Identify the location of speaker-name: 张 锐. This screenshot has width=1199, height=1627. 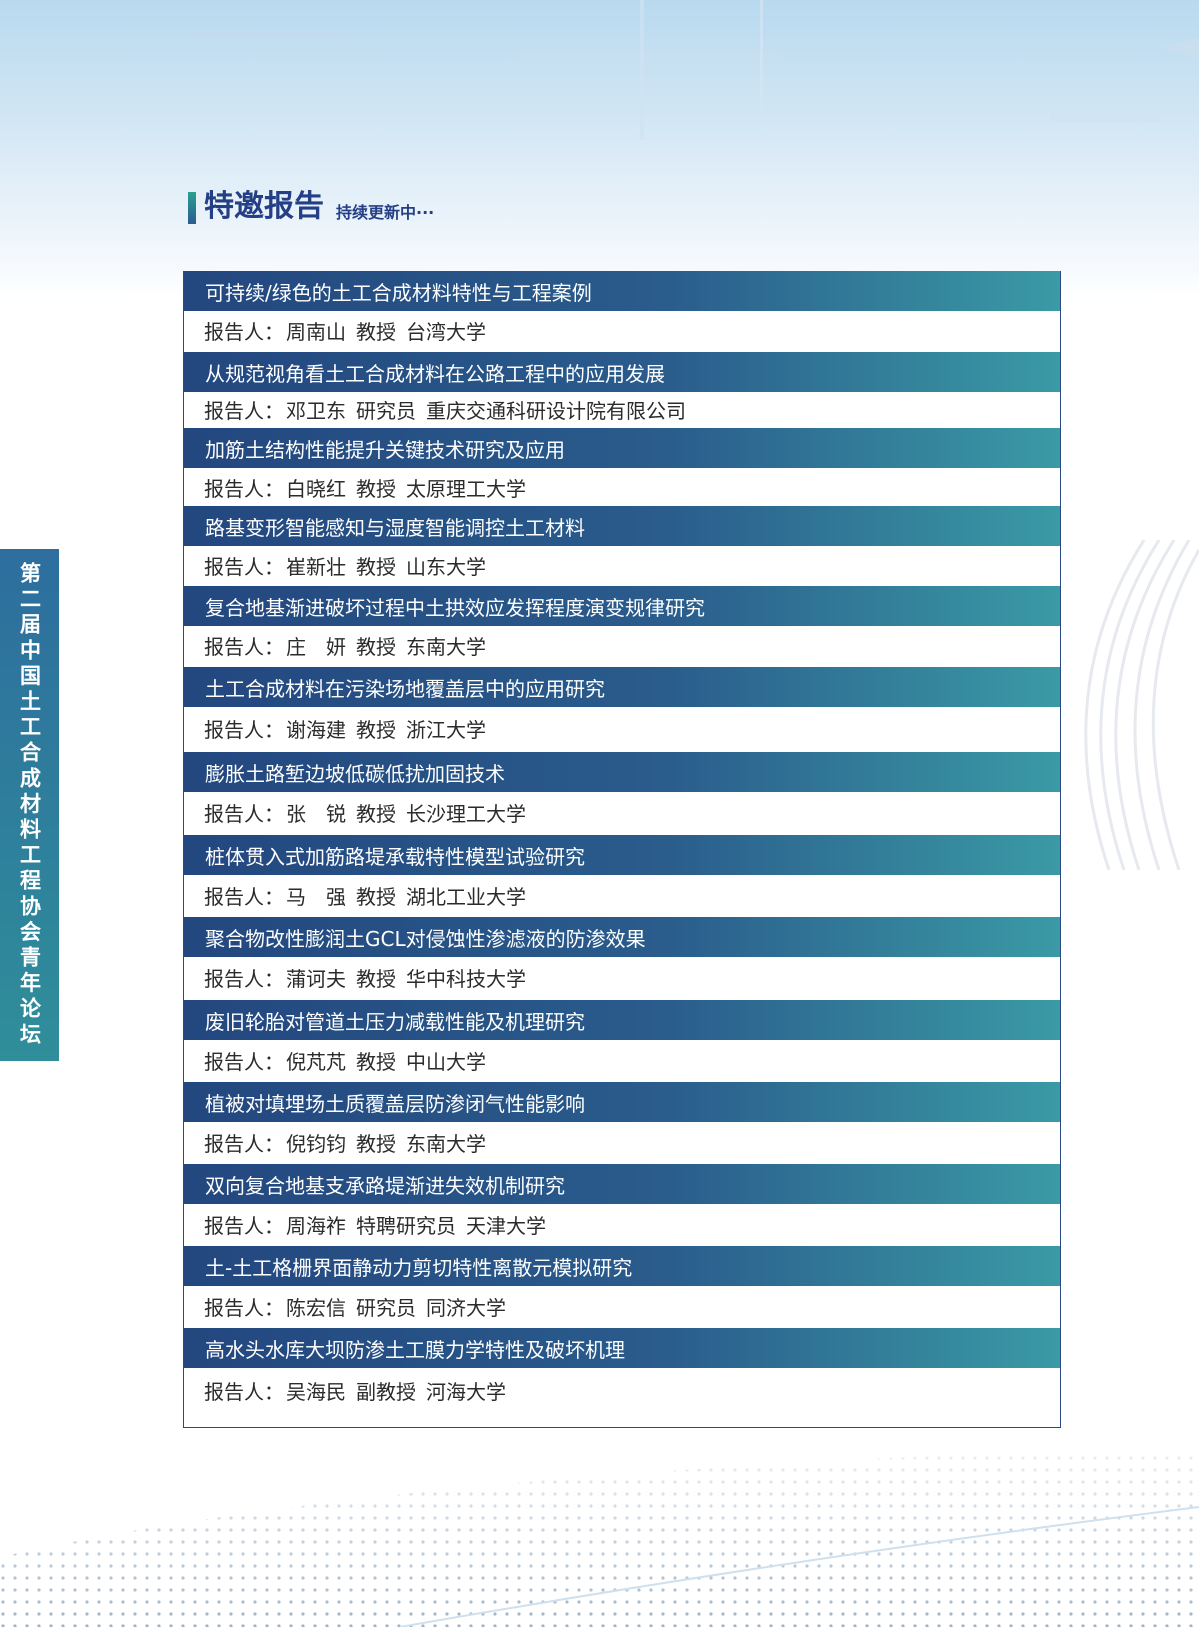
(316, 814).